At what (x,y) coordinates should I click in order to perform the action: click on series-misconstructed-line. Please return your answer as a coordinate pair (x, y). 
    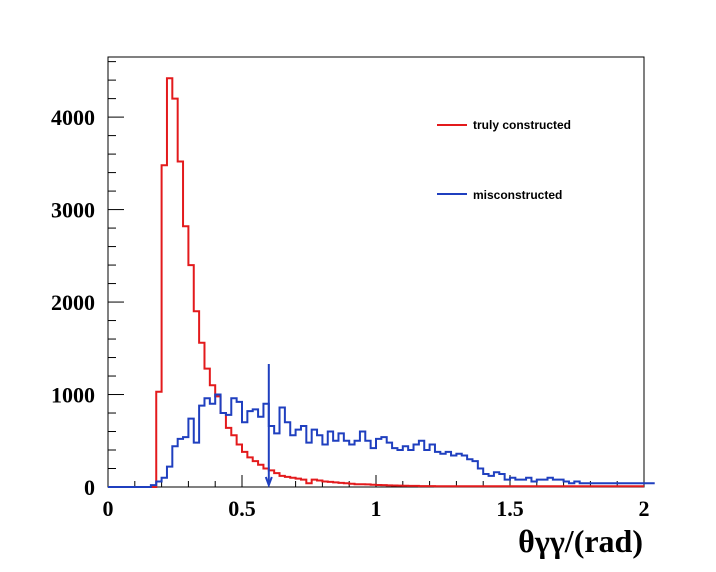
    Looking at the image, I should click on (381, 440).